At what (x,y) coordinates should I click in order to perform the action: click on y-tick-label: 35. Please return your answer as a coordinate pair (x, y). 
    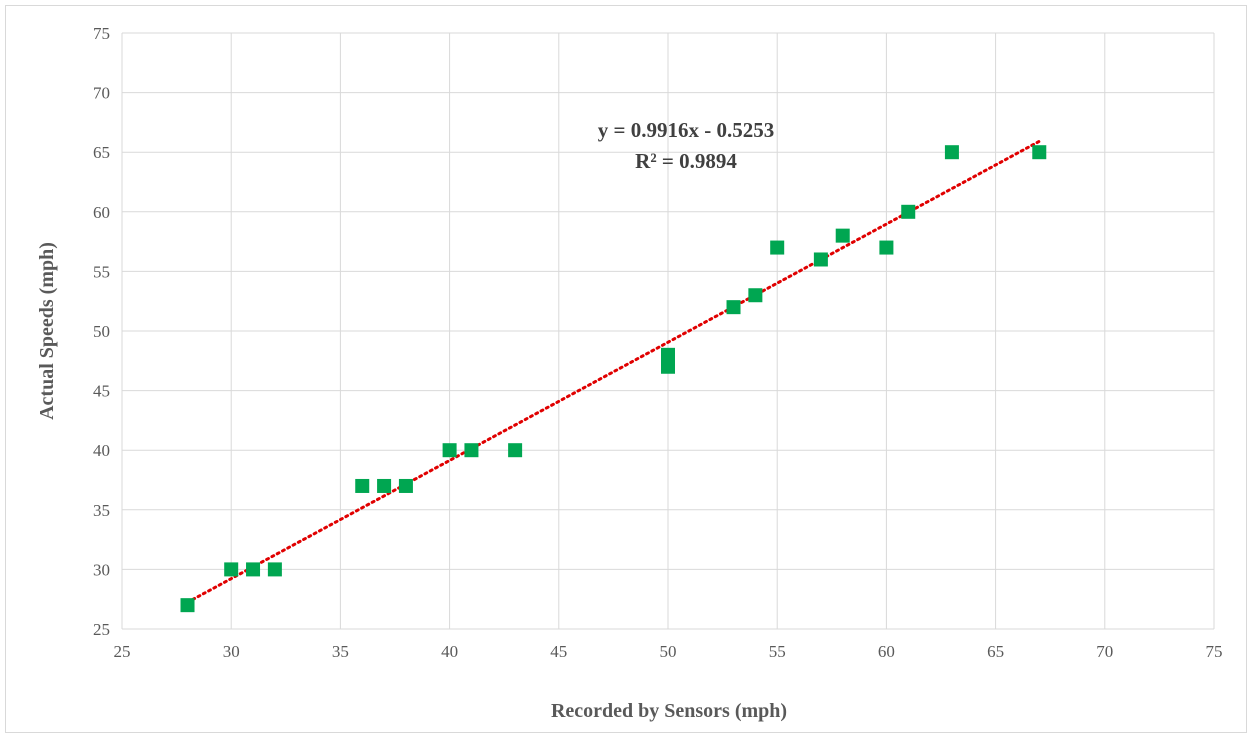
    Looking at the image, I should click on (101, 510).